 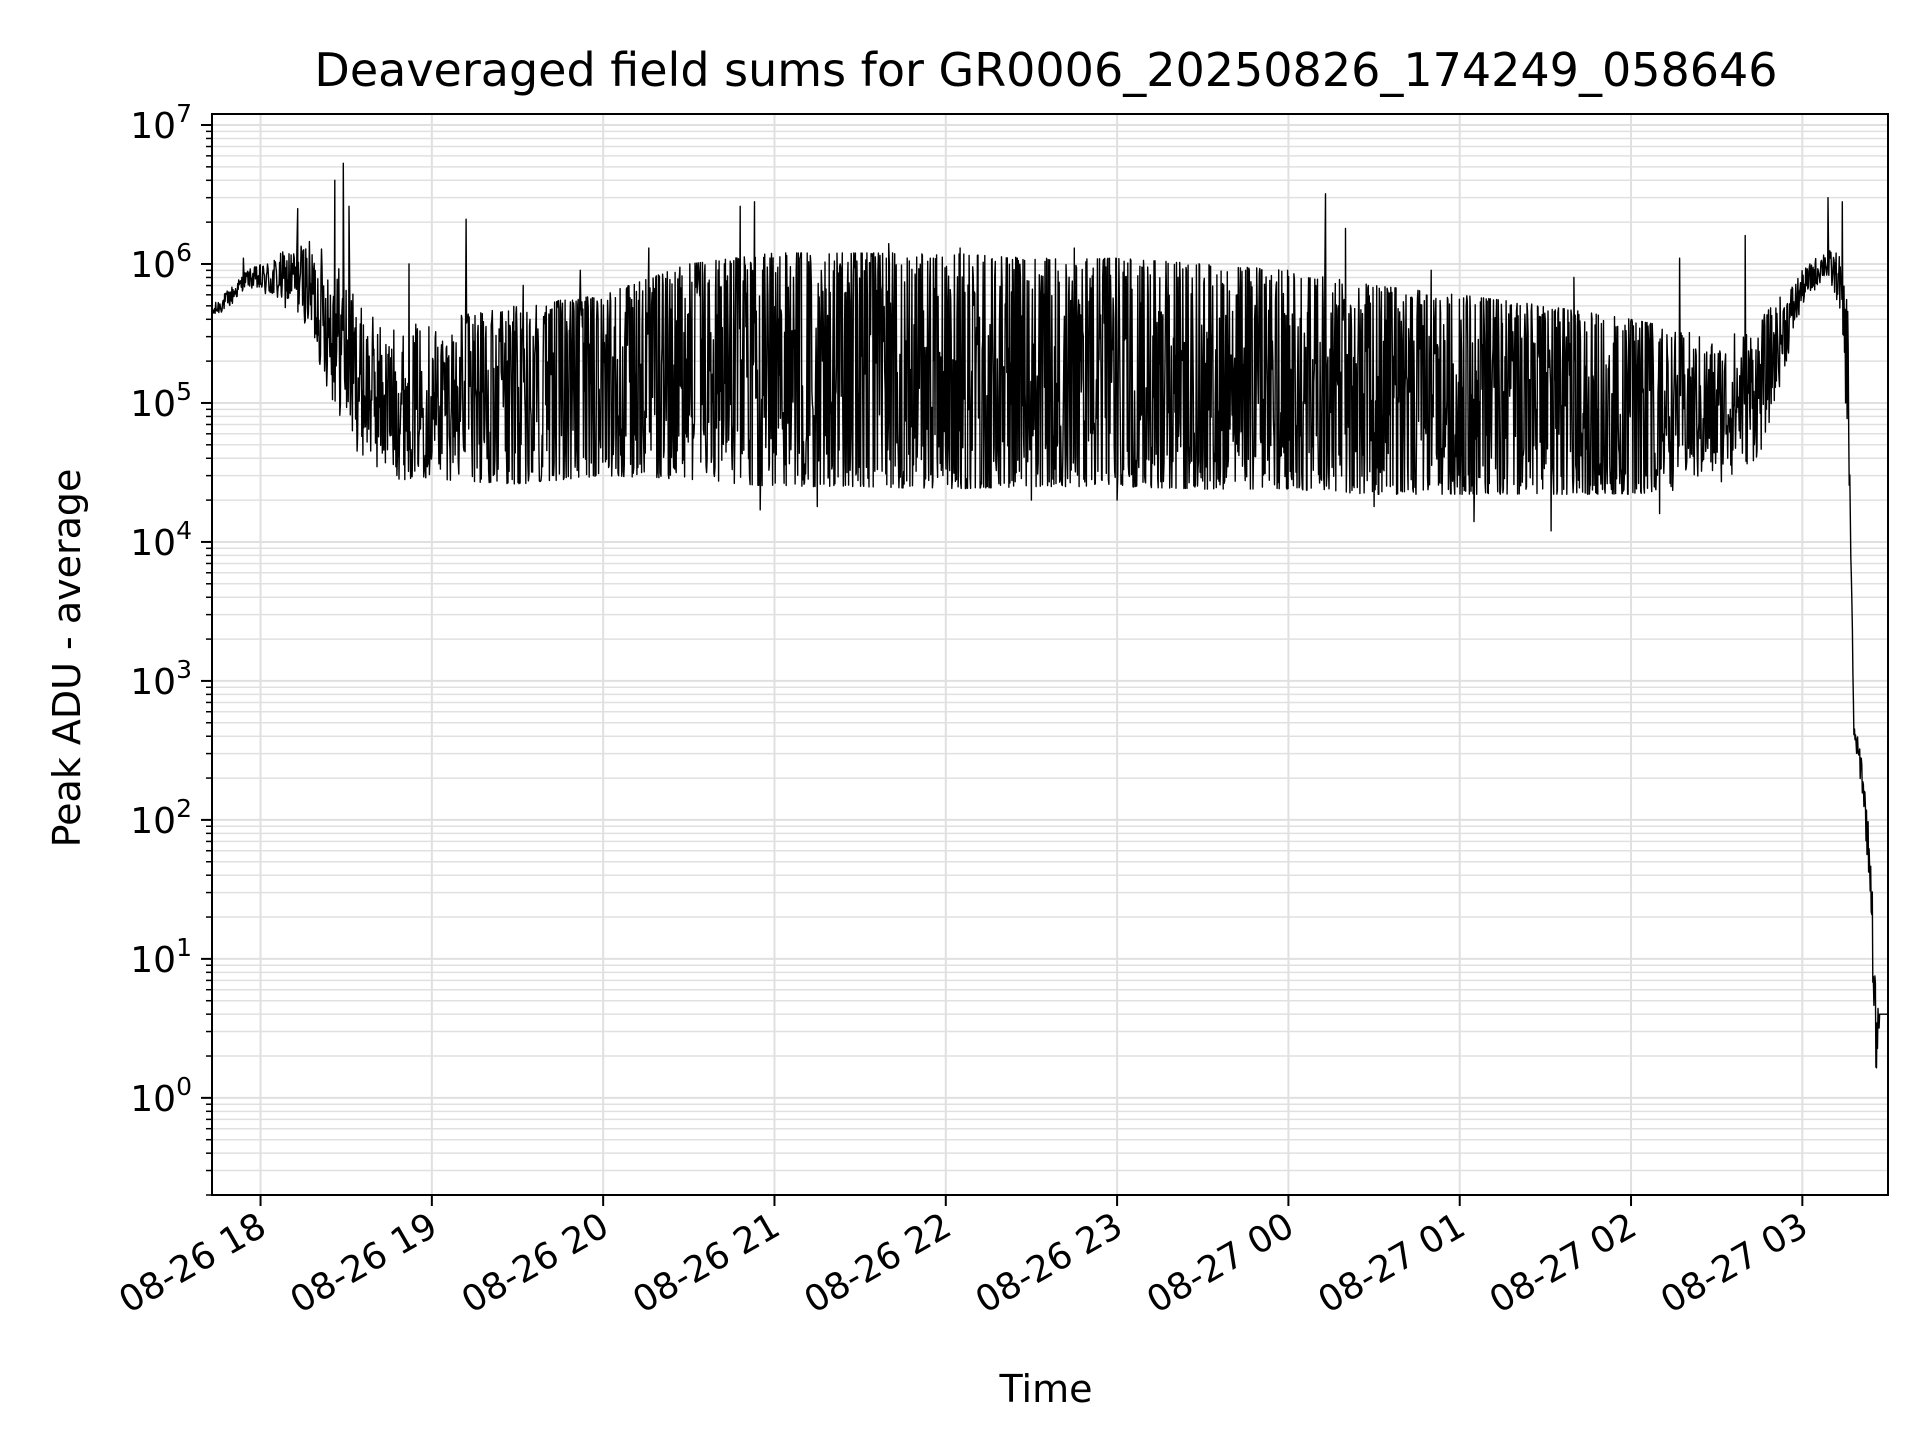 I want to click on y-tick-label: 10⁵, so click(x=161, y=401).